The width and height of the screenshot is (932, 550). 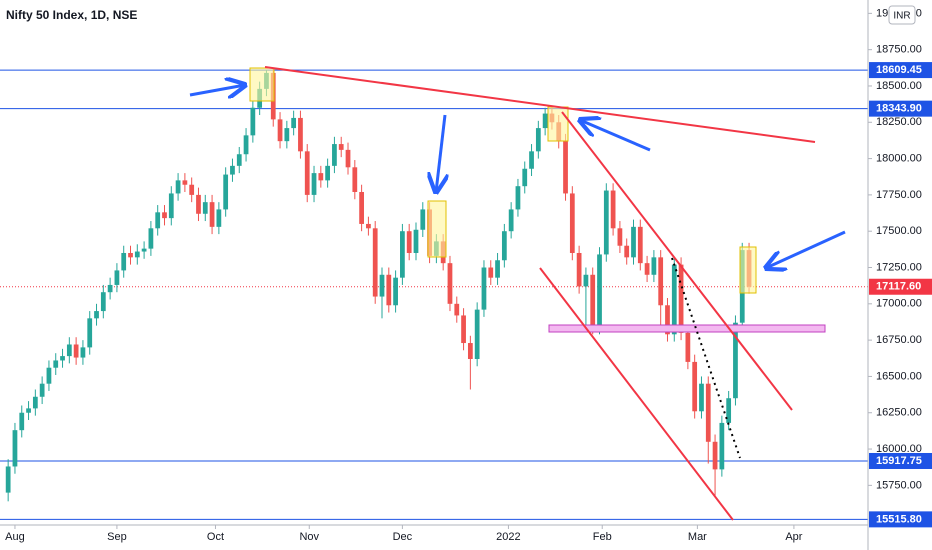 I want to click on y-tick-label: 18000.00, so click(x=899, y=158).